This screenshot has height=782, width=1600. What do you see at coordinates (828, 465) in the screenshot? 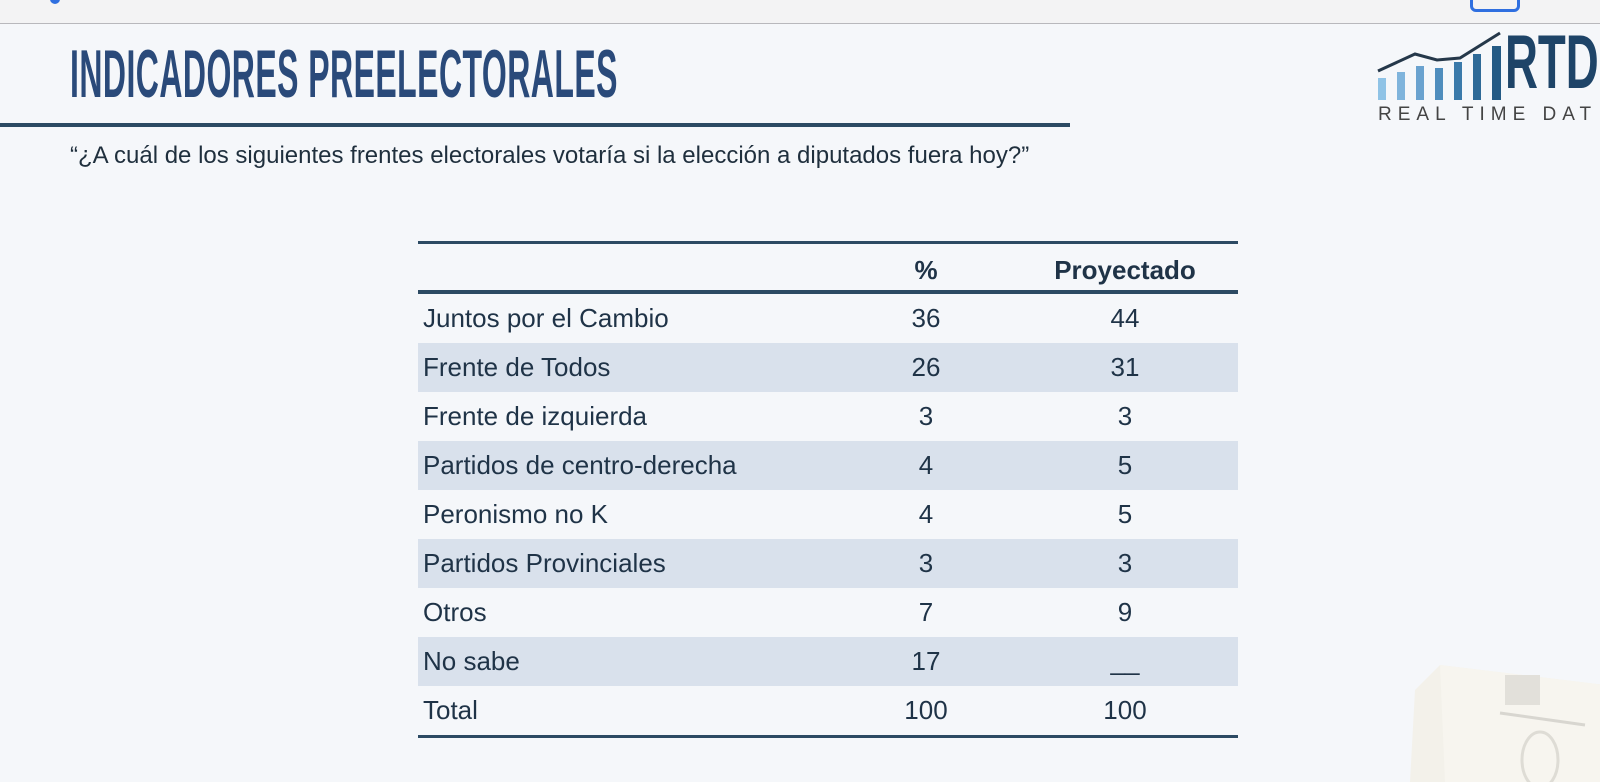
I see `table-row: Partidos de centro-derecha 4 5` at bounding box center [828, 465].